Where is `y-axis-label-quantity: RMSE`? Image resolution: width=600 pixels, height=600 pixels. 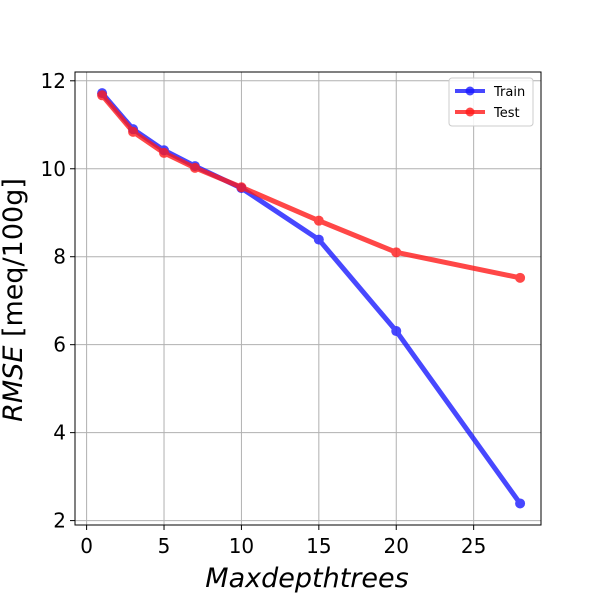
y-axis-label-quantity: RMSE is located at coordinates (14, 384).